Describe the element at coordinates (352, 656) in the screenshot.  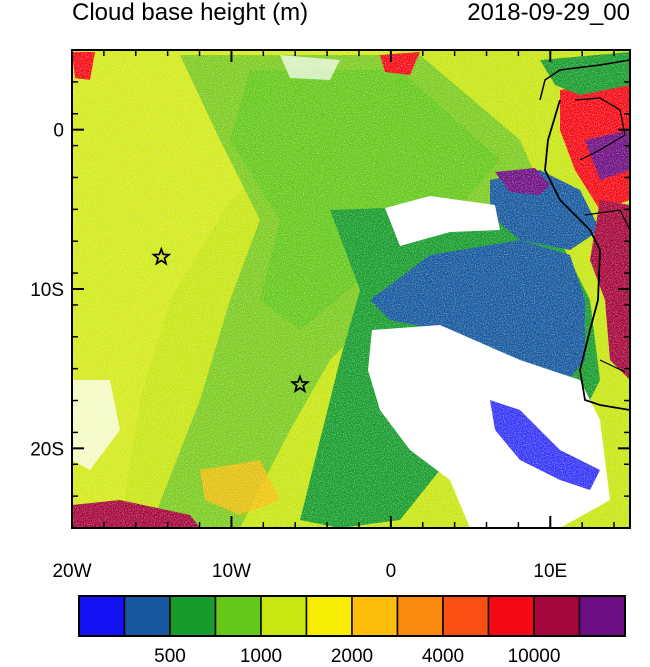
I see `colorbar-label: 2000` at that location.